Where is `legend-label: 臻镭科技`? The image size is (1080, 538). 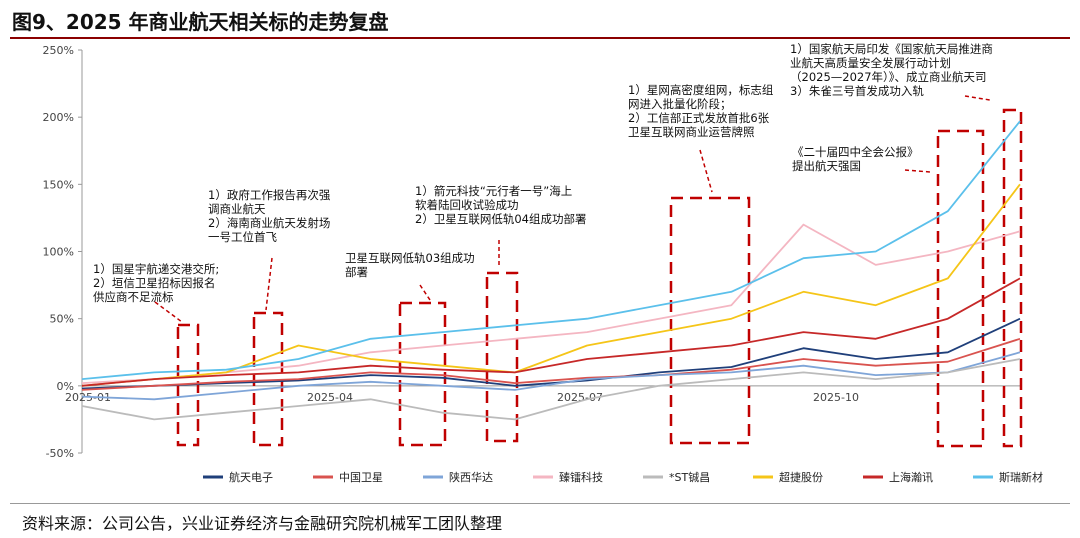
legend-label: 臻镭科技 is located at coordinates (581, 477).